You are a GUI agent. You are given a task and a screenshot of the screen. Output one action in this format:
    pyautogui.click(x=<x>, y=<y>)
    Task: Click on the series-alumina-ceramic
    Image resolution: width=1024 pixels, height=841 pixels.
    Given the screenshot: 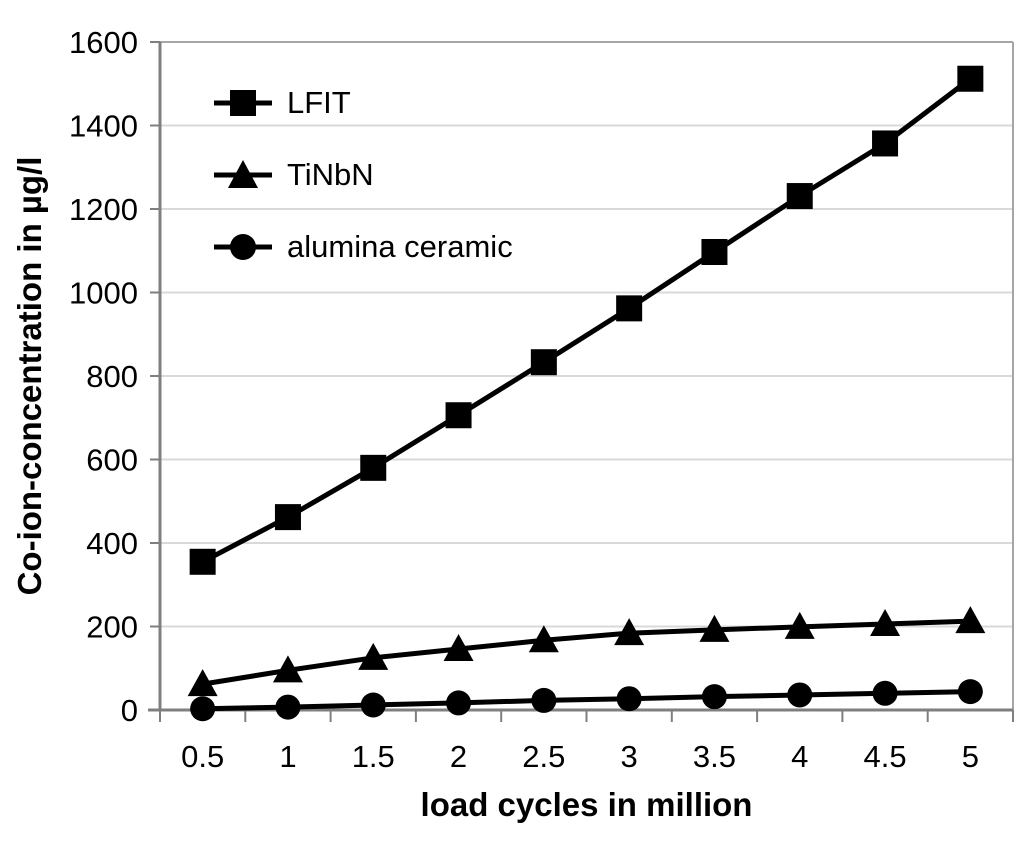 What is the action you would take?
    pyautogui.click(x=586, y=700)
    